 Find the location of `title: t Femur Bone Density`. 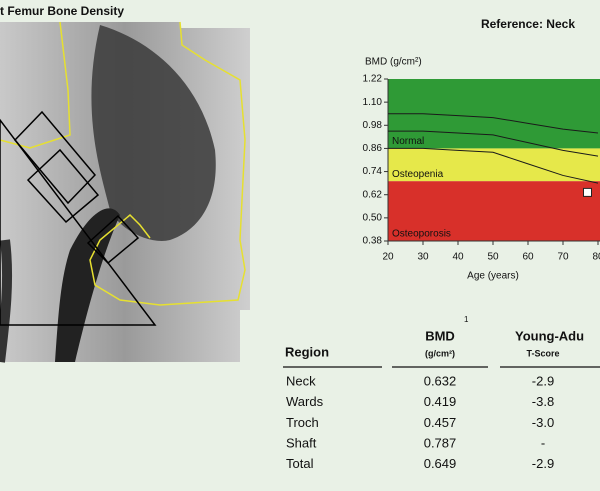

title: t Femur Bone Density is located at coordinates (62, 11).